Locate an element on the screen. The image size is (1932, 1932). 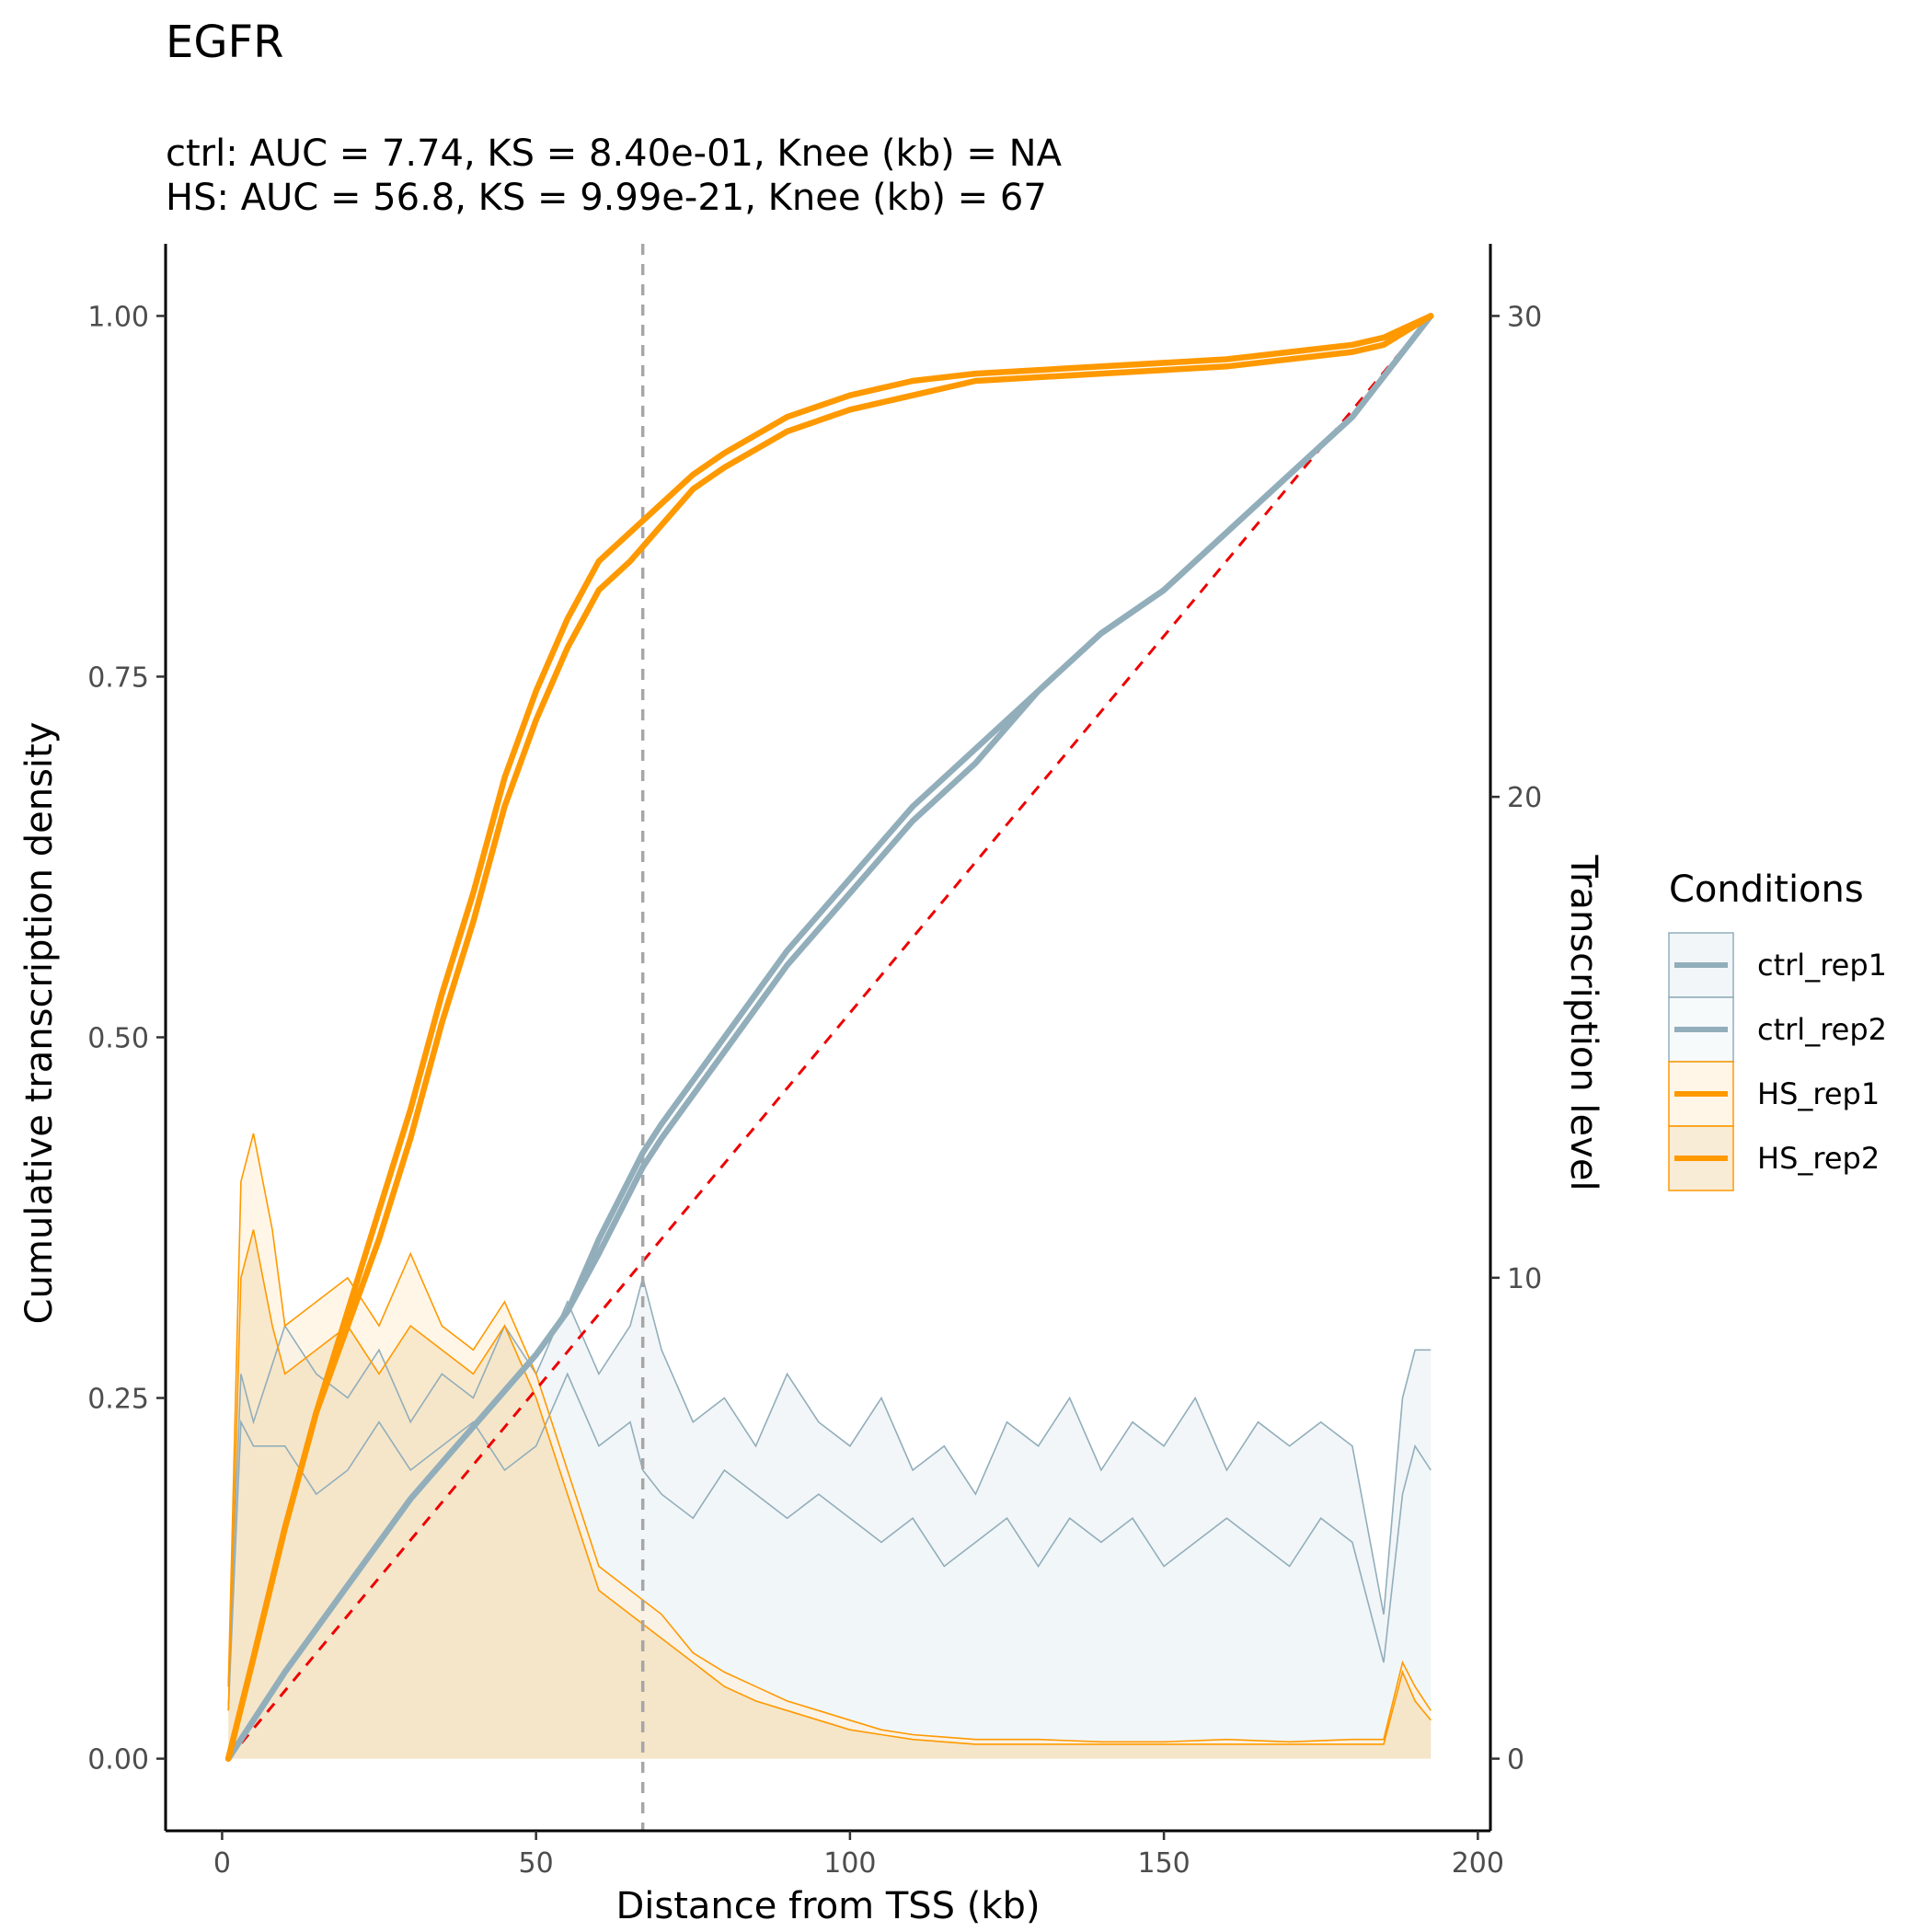
x-tick-label-0: 0 is located at coordinates (222, 1863).